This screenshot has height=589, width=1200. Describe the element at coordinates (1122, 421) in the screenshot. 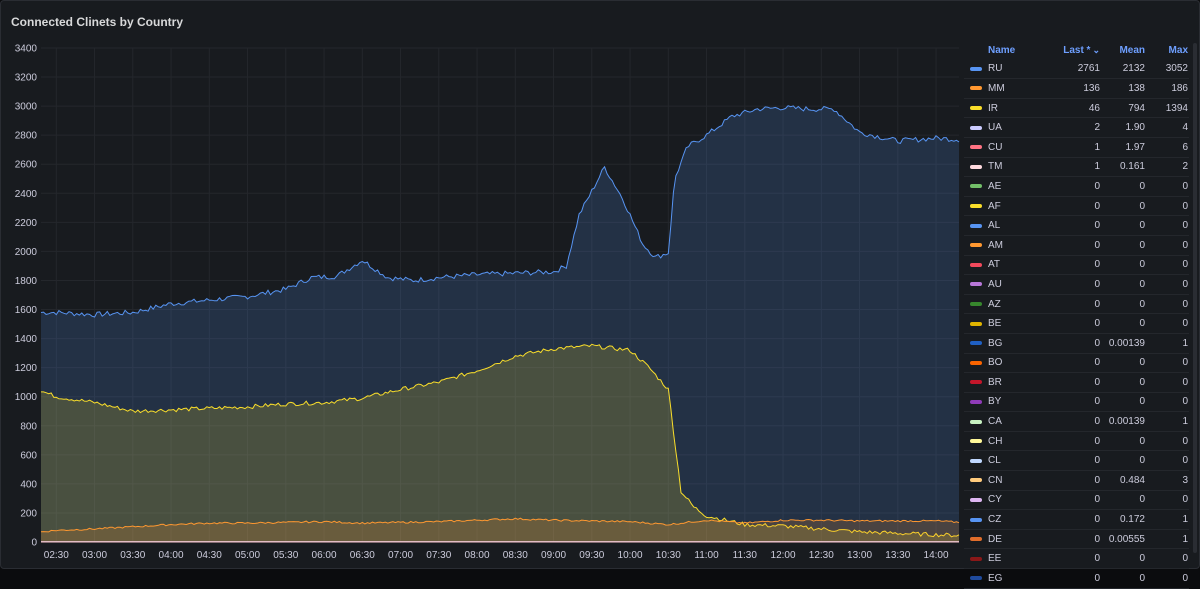

I see `legend-mean-value: 0.00139` at that location.